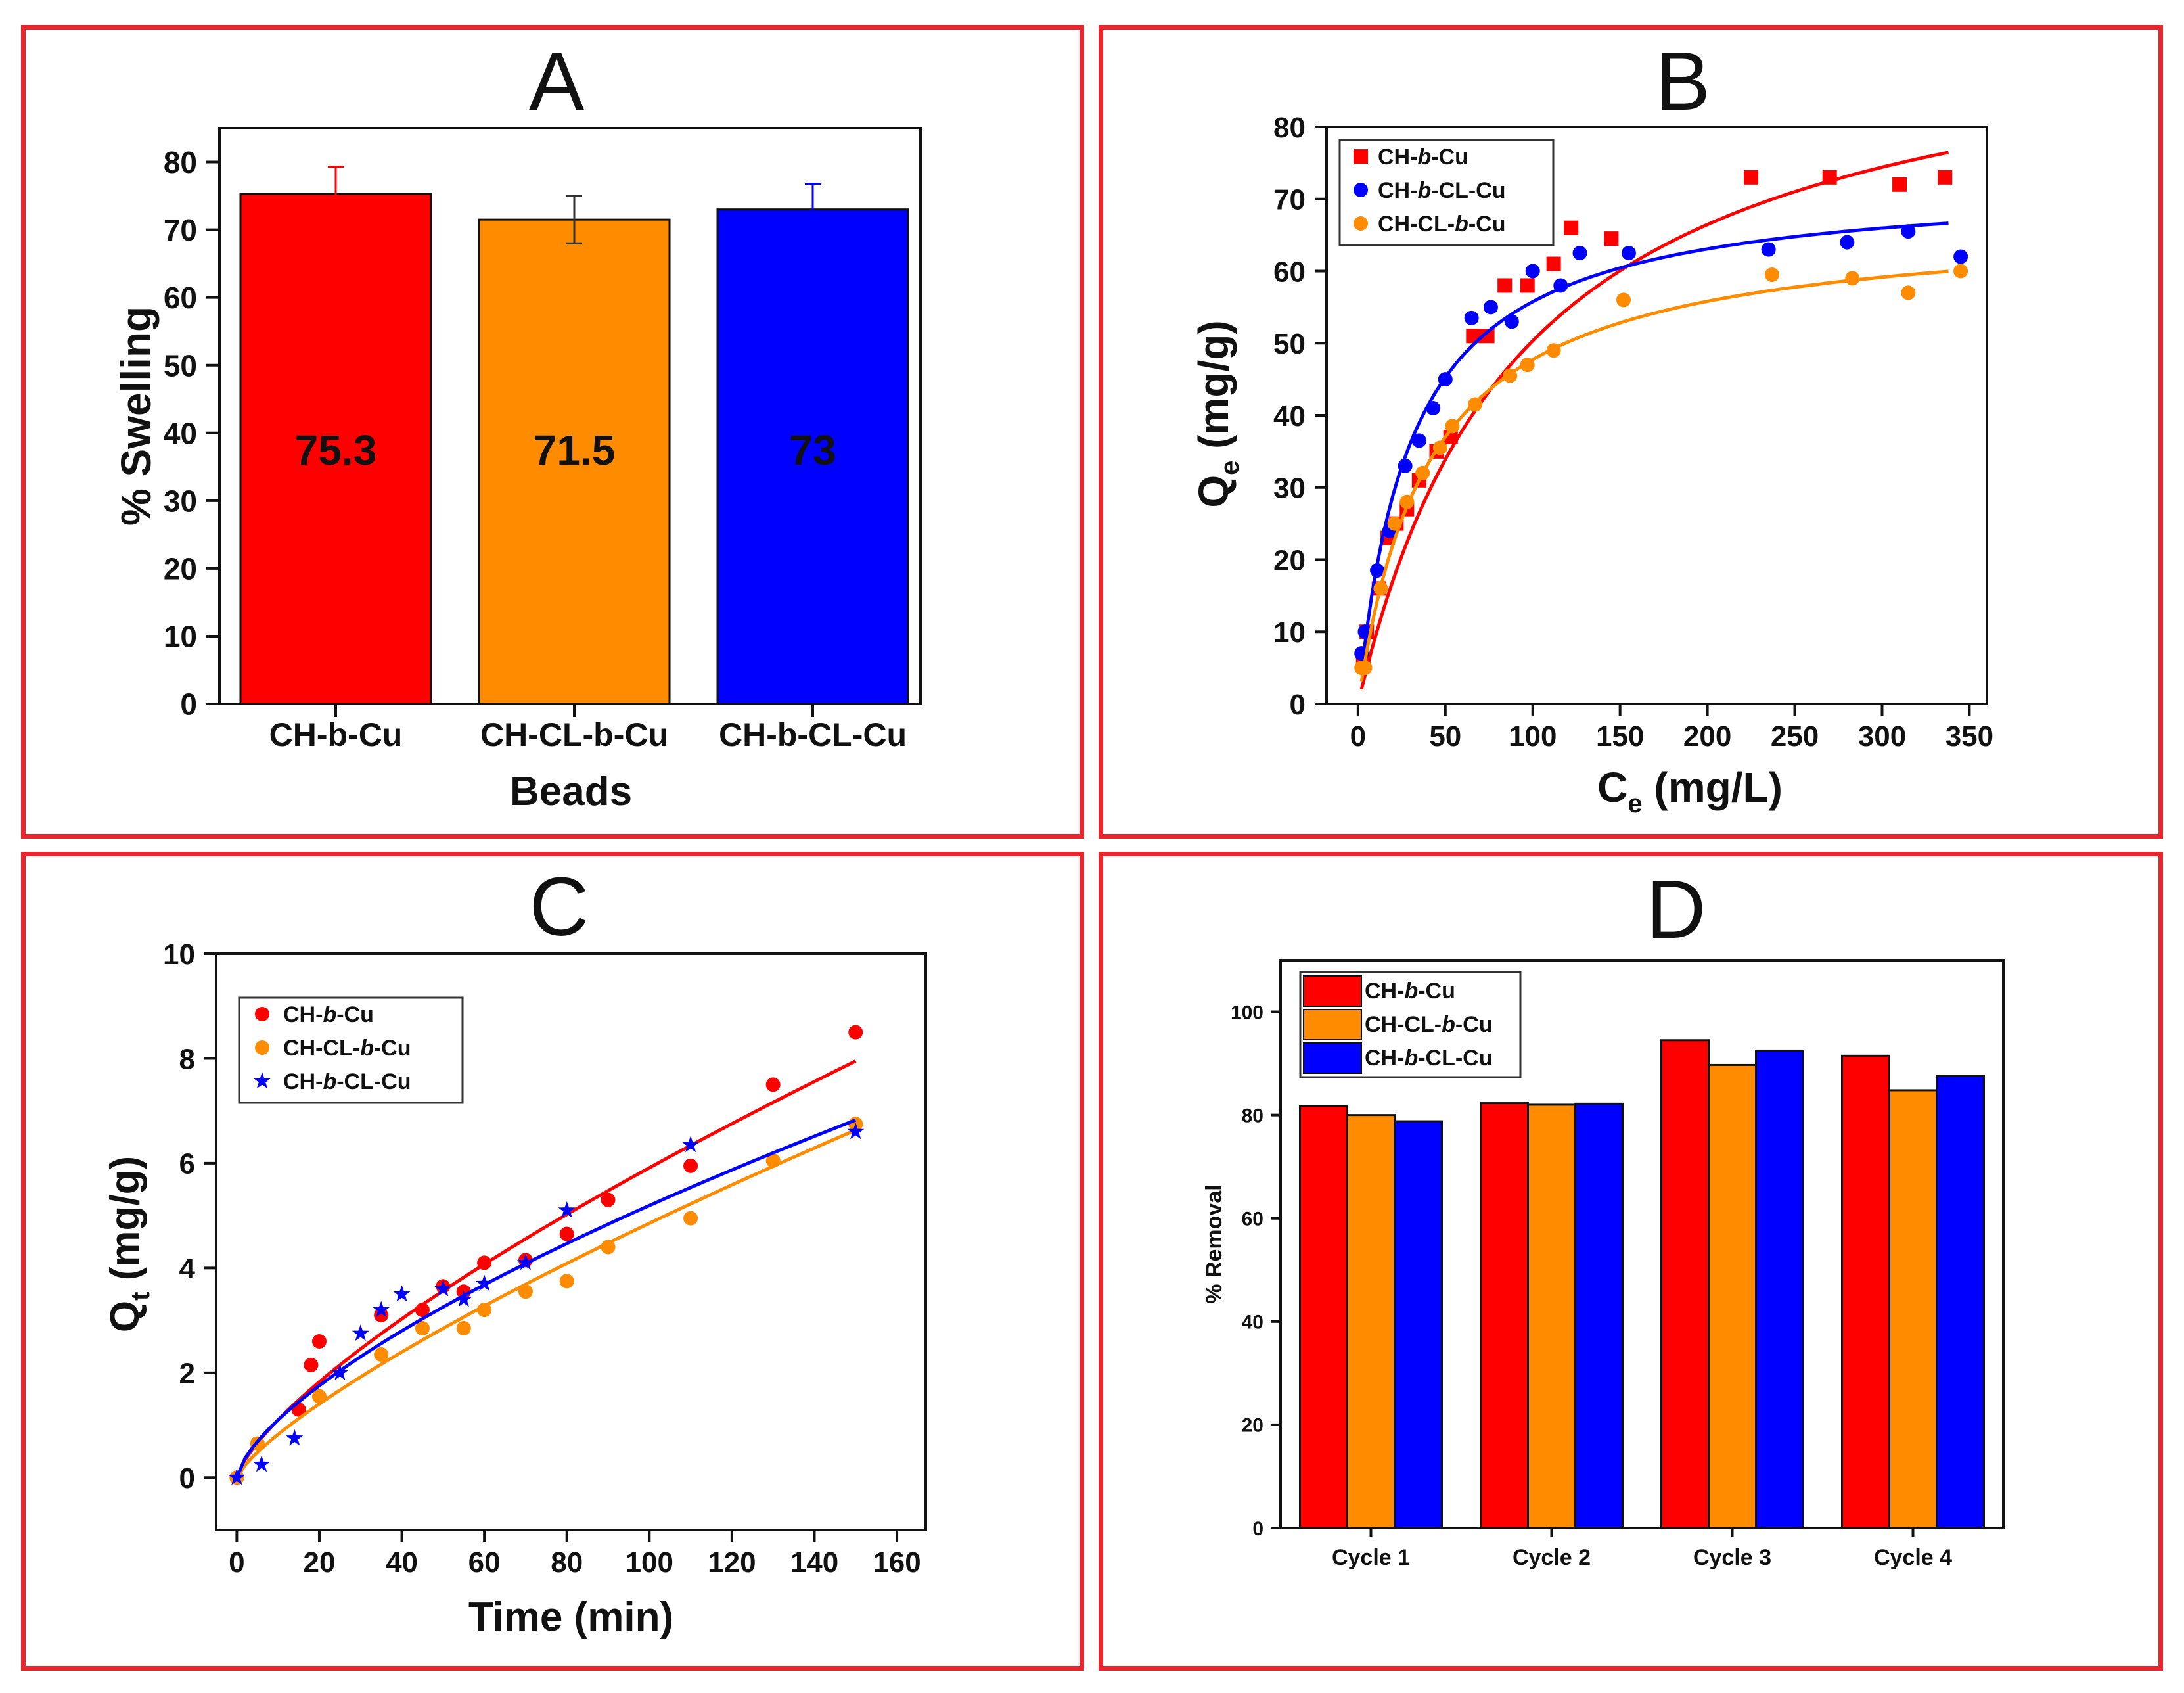 The height and width of the screenshot is (1693, 2184). What do you see at coordinates (262, 1080) in the screenshot?
I see `chart-c-legend-marker` at bounding box center [262, 1080].